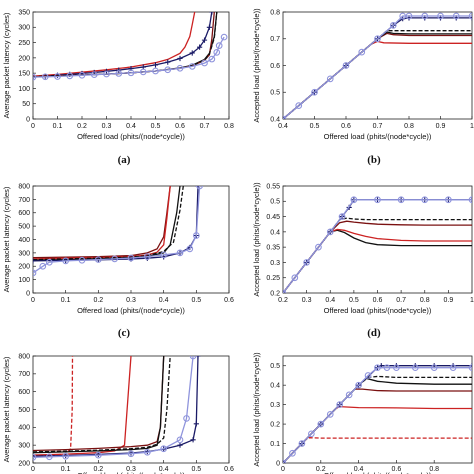 This screenshot has width=474, height=474. Describe the element at coordinates (24, 12) in the screenshot. I see `y-tick-label: 350` at that location.